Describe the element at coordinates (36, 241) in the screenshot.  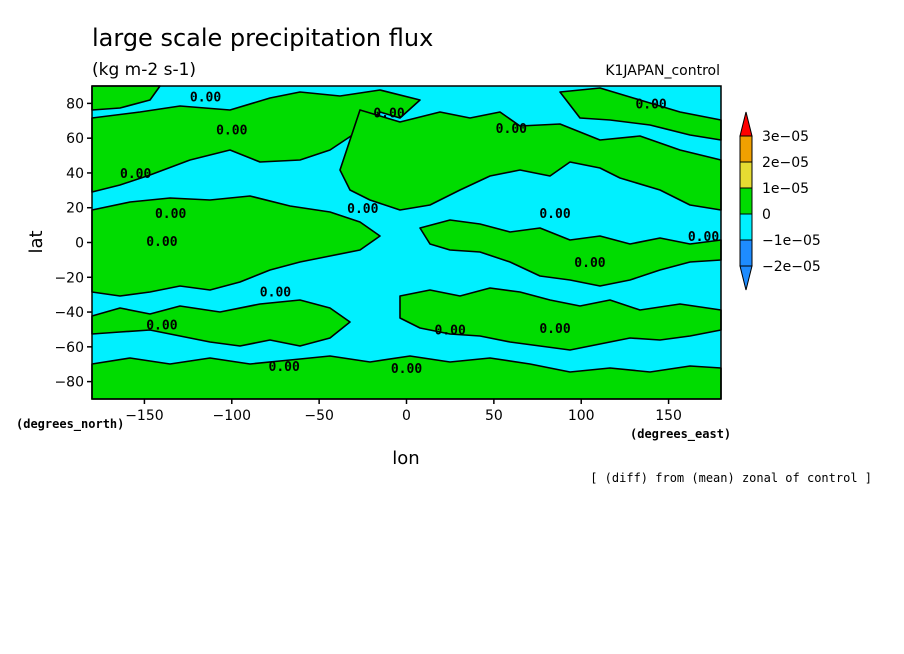
I see `y-axis-label: lat` at that location.